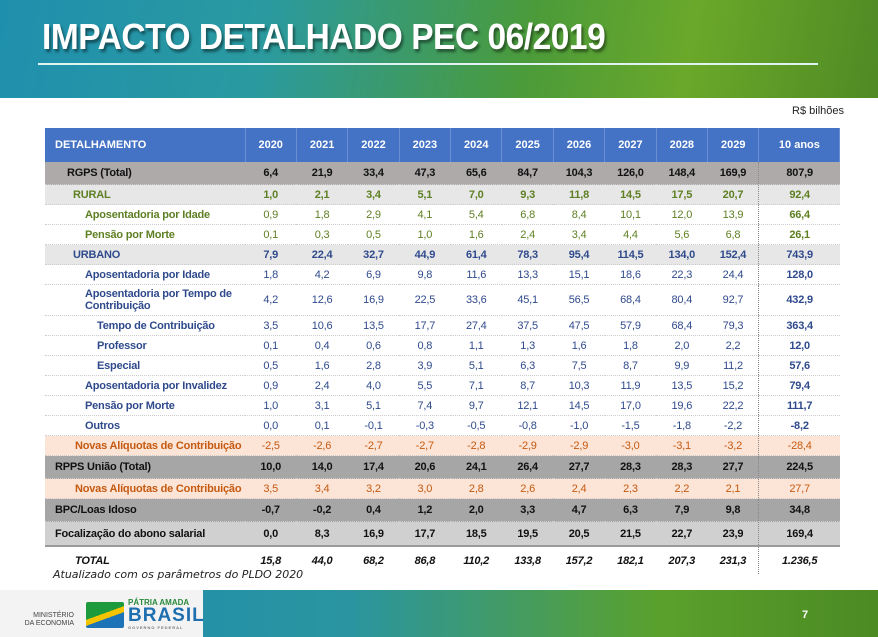 This screenshot has width=878, height=637. What do you see at coordinates (476, 214) in the screenshot?
I see `value-cell: 5,4` at bounding box center [476, 214].